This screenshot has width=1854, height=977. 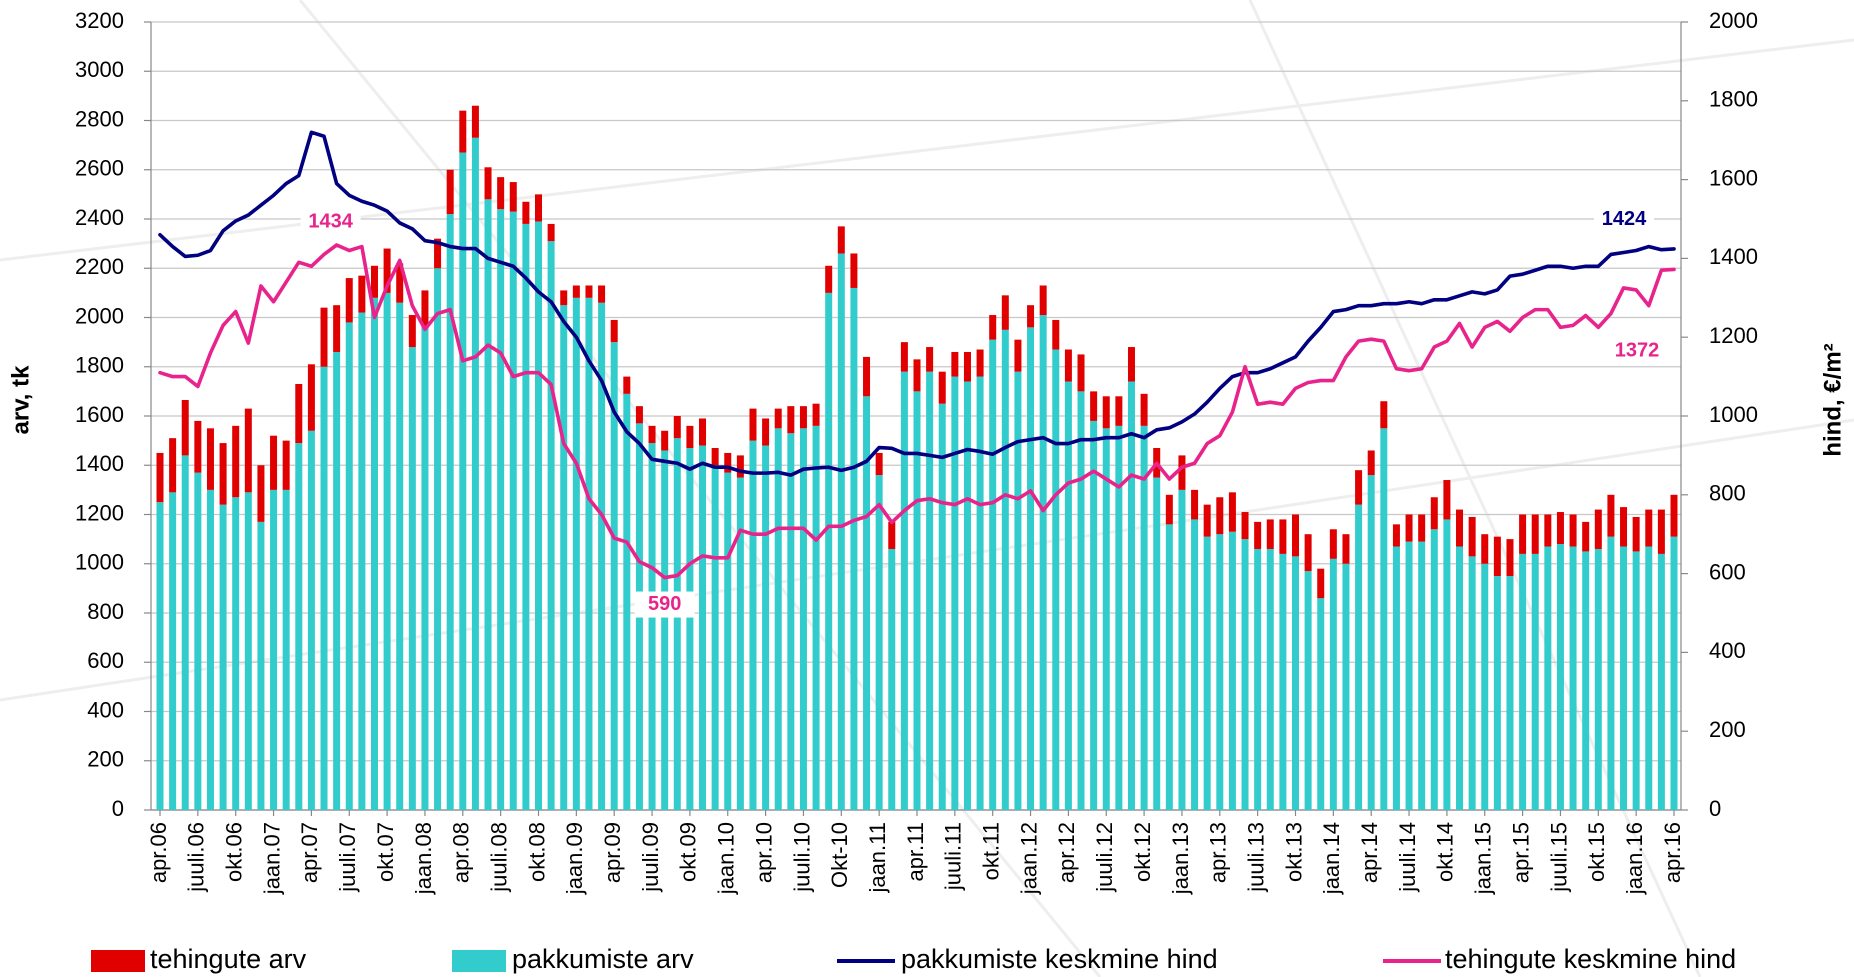 I want to click on y-tick-label: 1200, so click(x=99, y=512).